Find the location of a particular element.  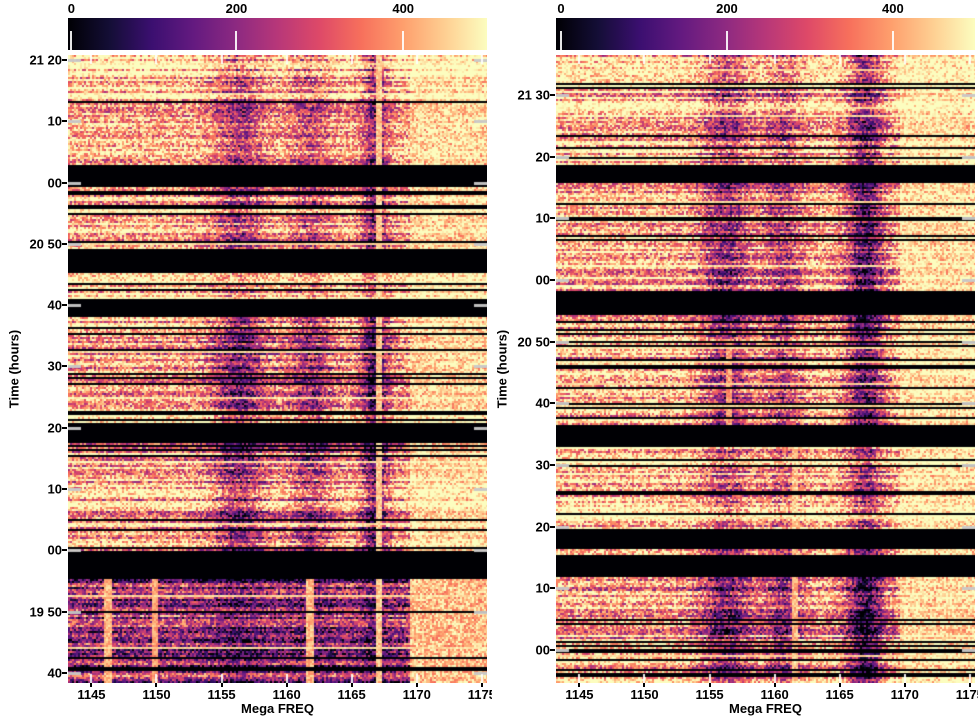

y-tick-label: 21 30 is located at coordinates (533, 95).